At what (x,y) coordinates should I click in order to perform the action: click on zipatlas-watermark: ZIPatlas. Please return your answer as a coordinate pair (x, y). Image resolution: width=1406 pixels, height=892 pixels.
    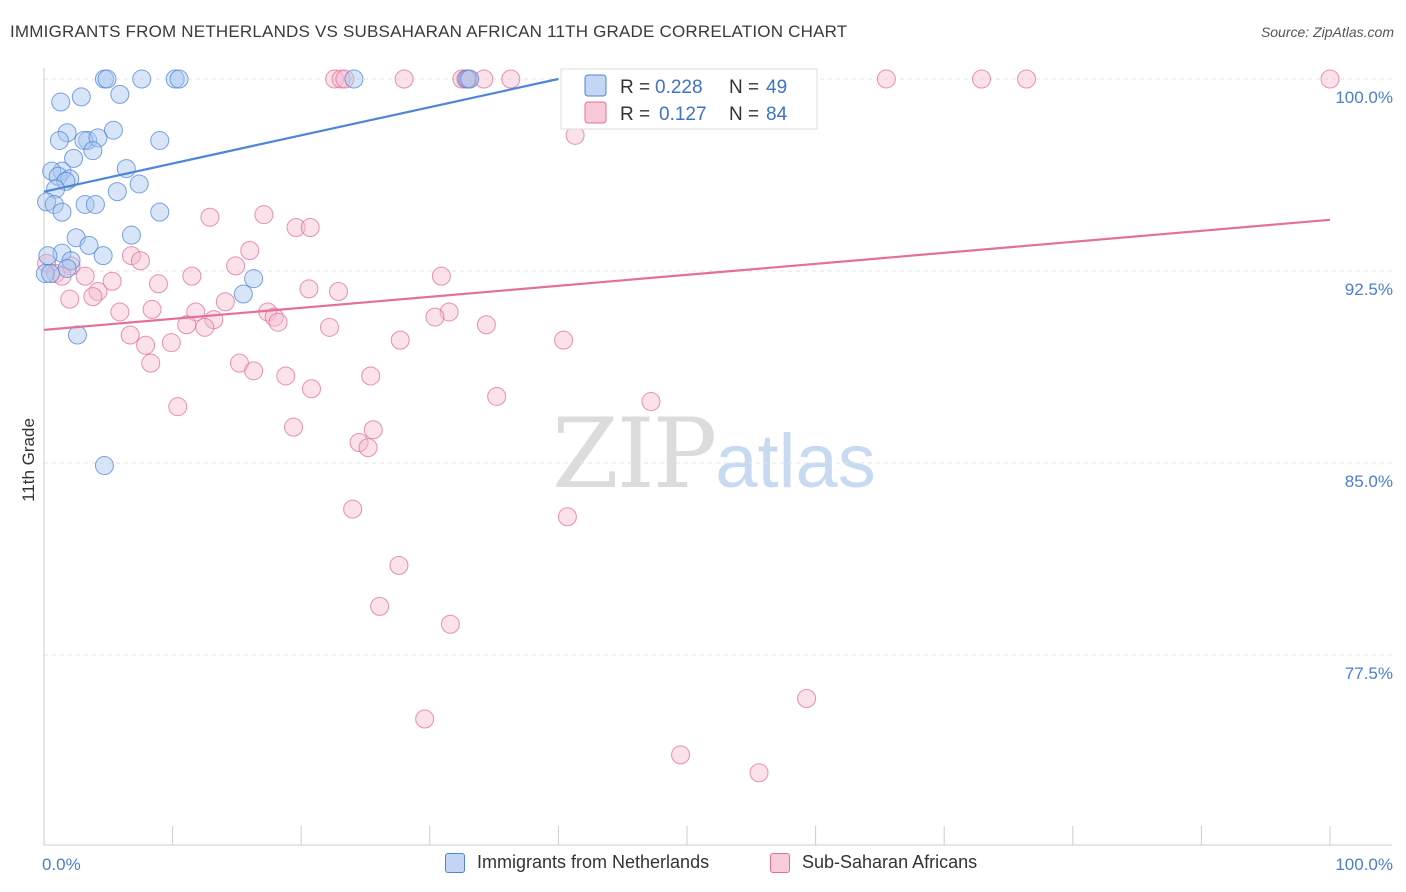
    Looking at the image, I should click on (714, 454).